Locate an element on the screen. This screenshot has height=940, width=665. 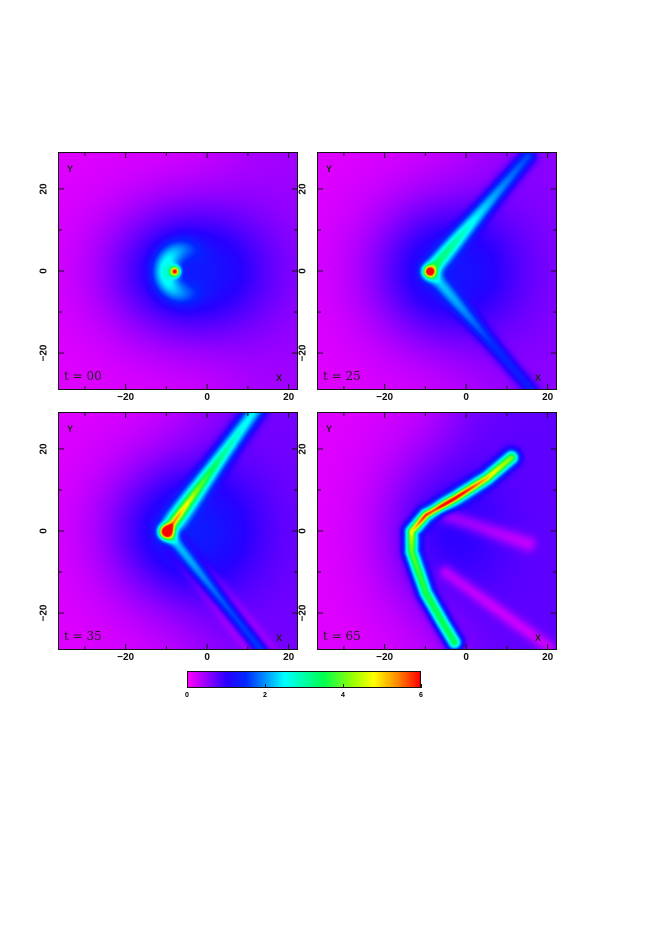
panel-t25: t = 25 Y X −20 0 20 −20 0 20 is located at coordinates (427, 277).